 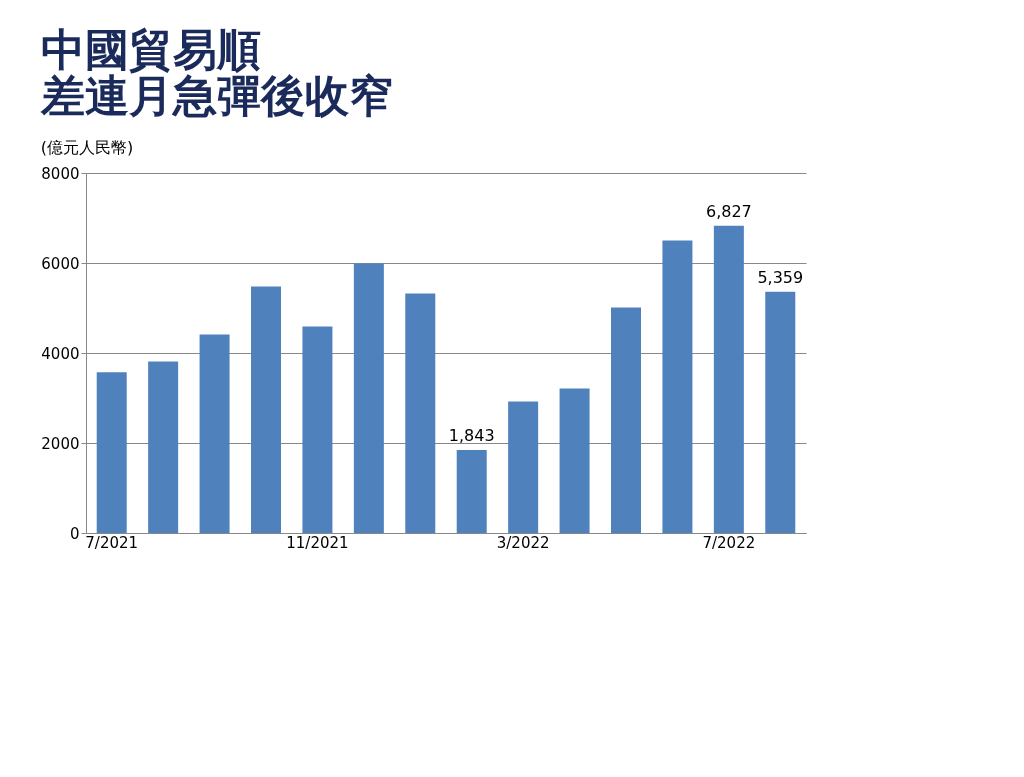 What do you see at coordinates (60, 353) in the screenshot?
I see `y-tick-label: 4000` at bounding box center [60, 353].